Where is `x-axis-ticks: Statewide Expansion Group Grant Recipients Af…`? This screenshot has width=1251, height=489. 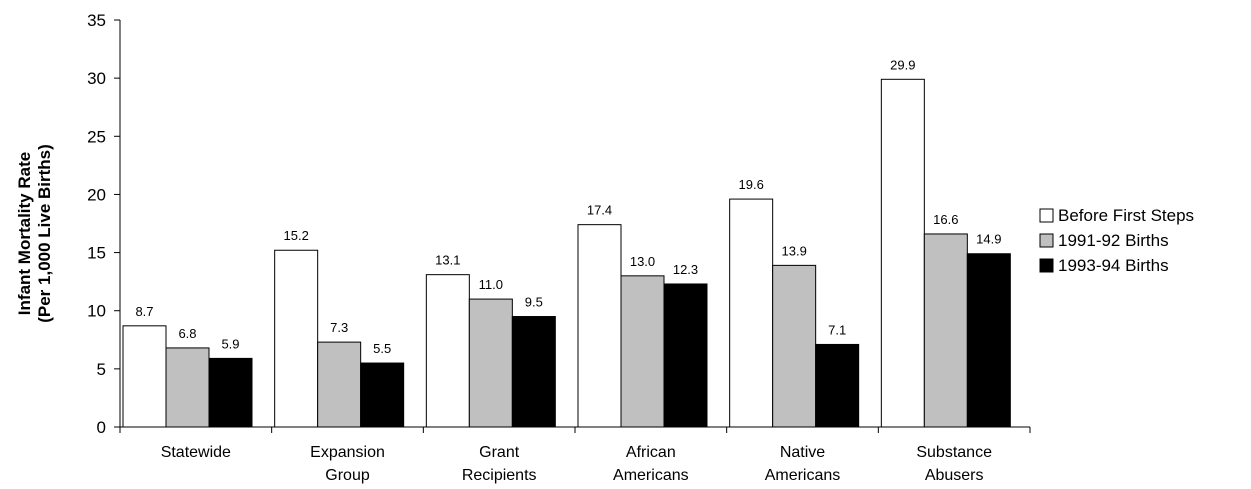
x-axis-ticks: Statewide Expansion Group Grant Recipients Af… is located at coordinates (575, 455).